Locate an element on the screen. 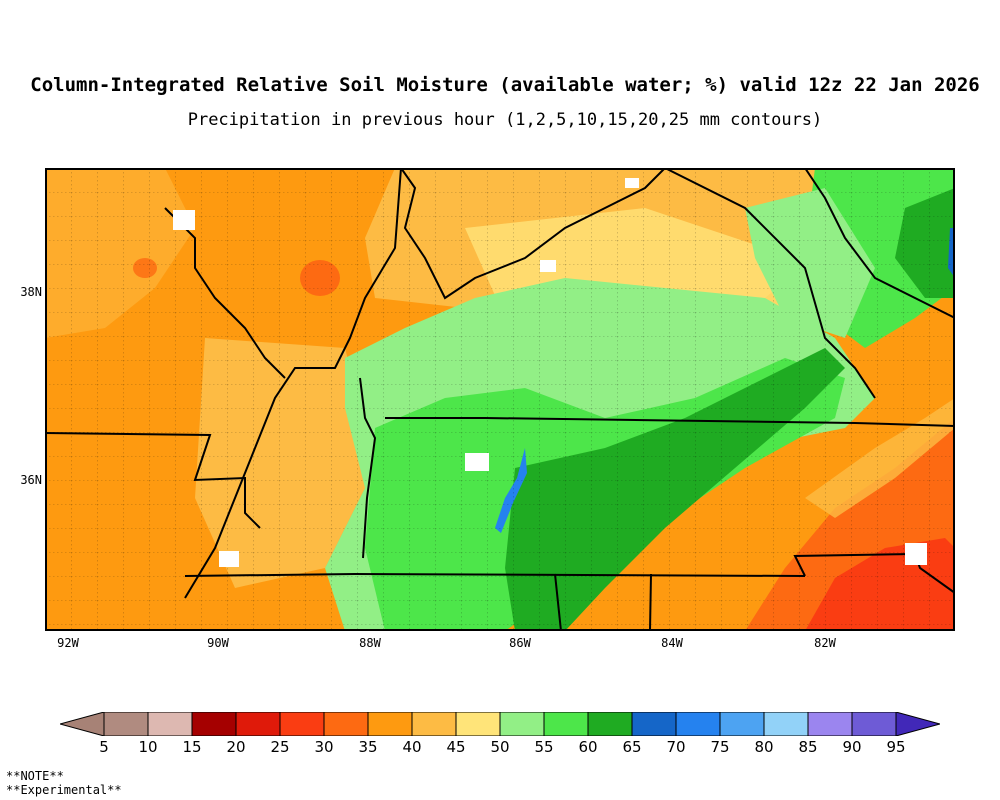  lon-label-84w: 84W is located at coordinates (672, 643).